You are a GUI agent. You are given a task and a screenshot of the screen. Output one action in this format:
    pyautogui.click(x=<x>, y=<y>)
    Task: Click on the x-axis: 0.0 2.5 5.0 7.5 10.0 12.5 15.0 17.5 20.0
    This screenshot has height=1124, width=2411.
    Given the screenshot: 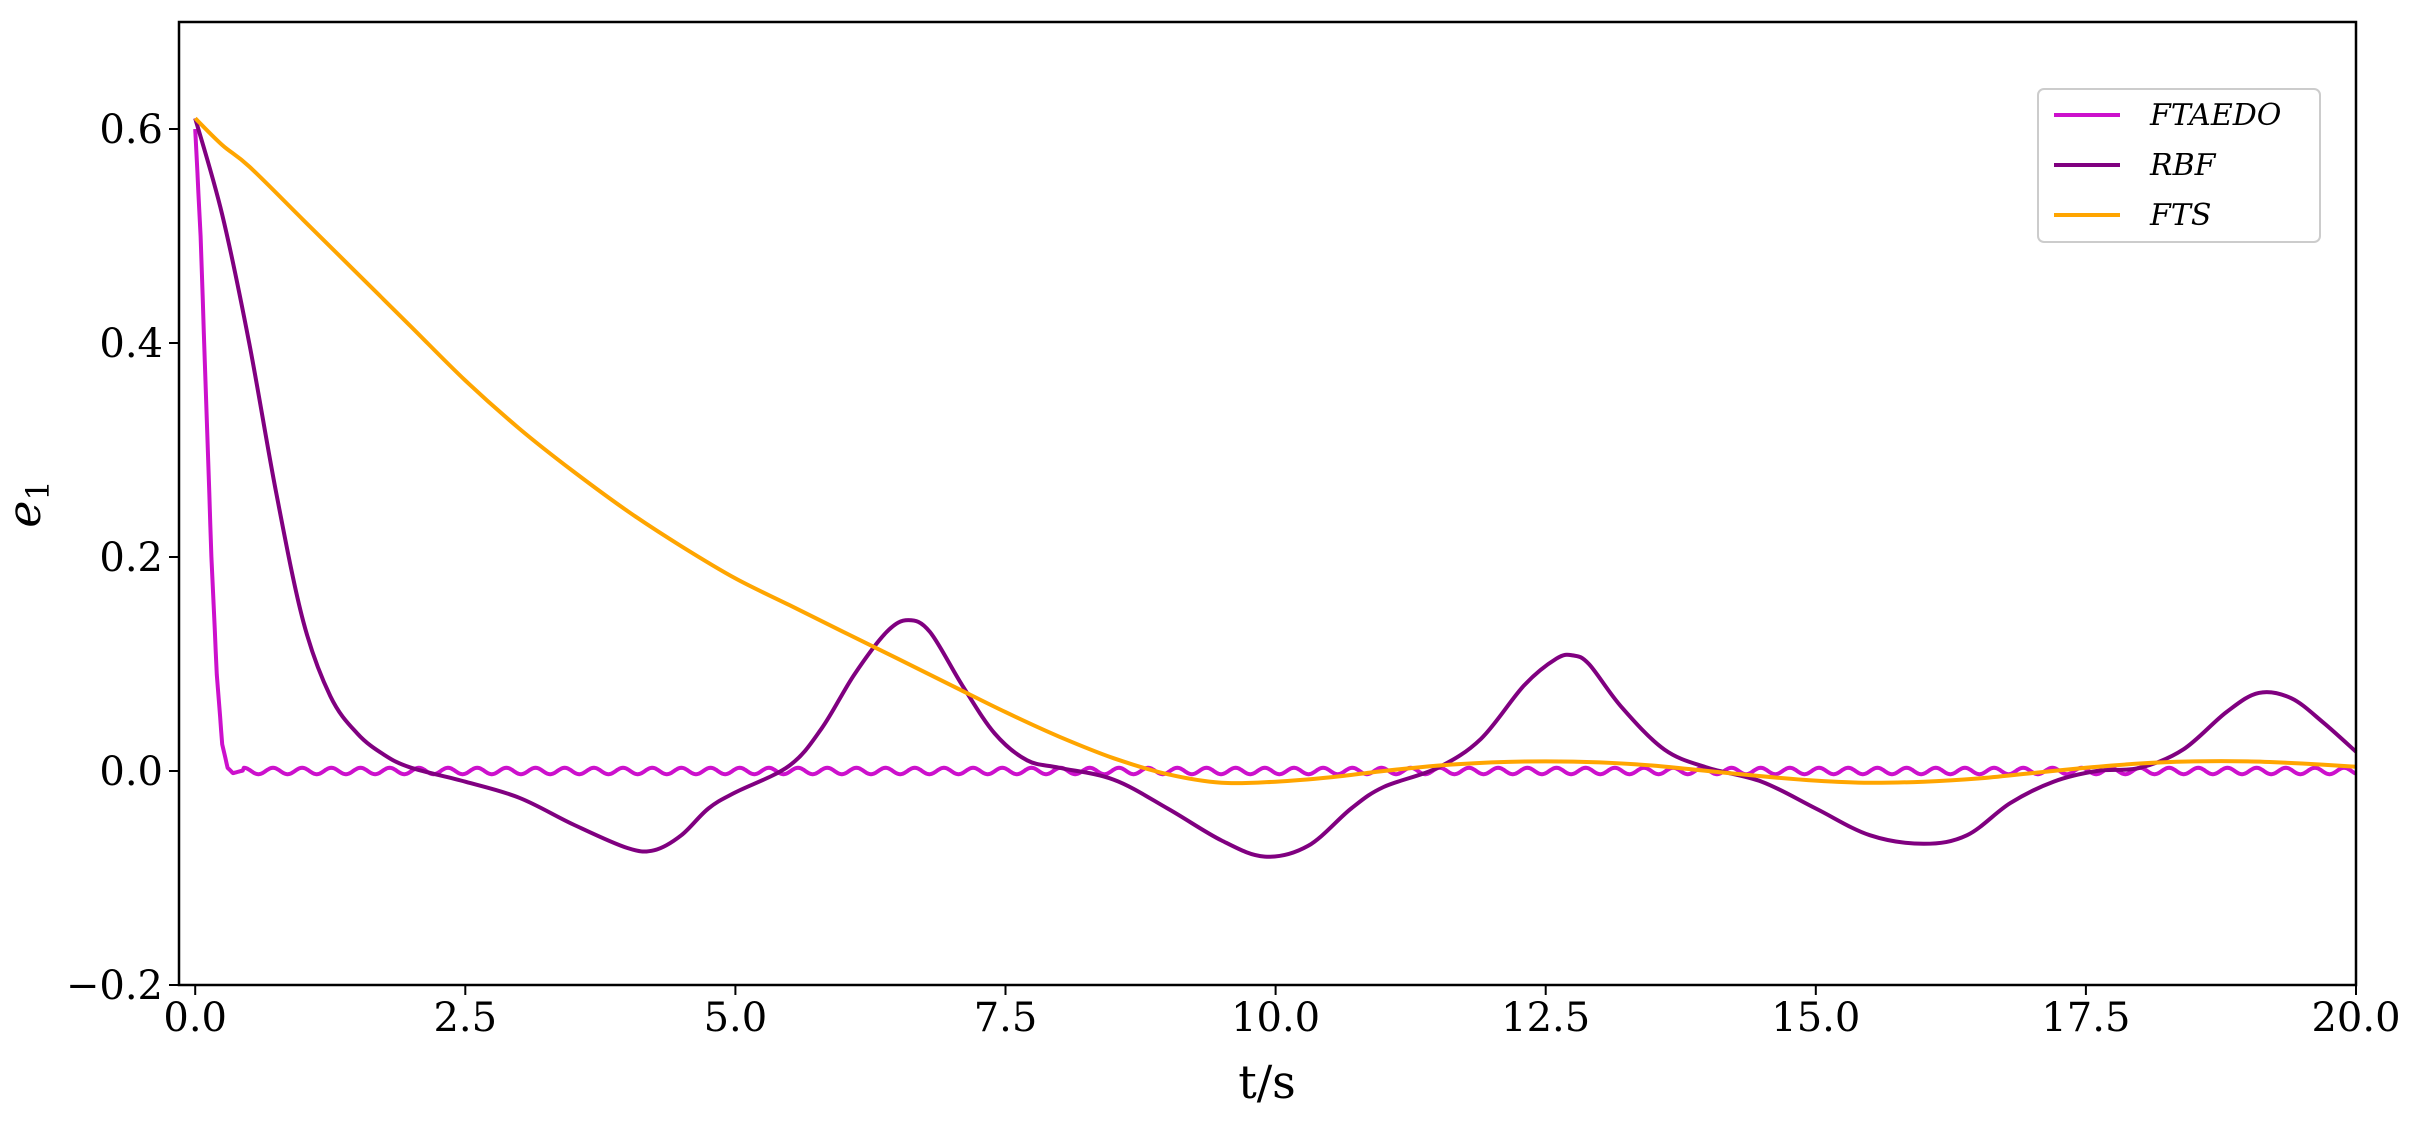 What is the action you would take?
    pyautogui.click(x=1282, y=1013)
    